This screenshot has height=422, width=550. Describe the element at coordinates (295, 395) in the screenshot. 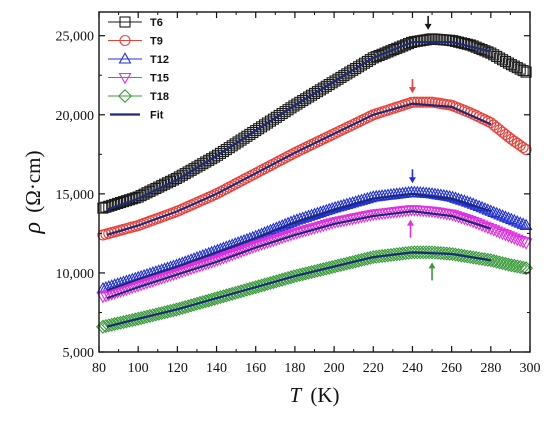

I see `x-axis-title-symbol: T` at that location.